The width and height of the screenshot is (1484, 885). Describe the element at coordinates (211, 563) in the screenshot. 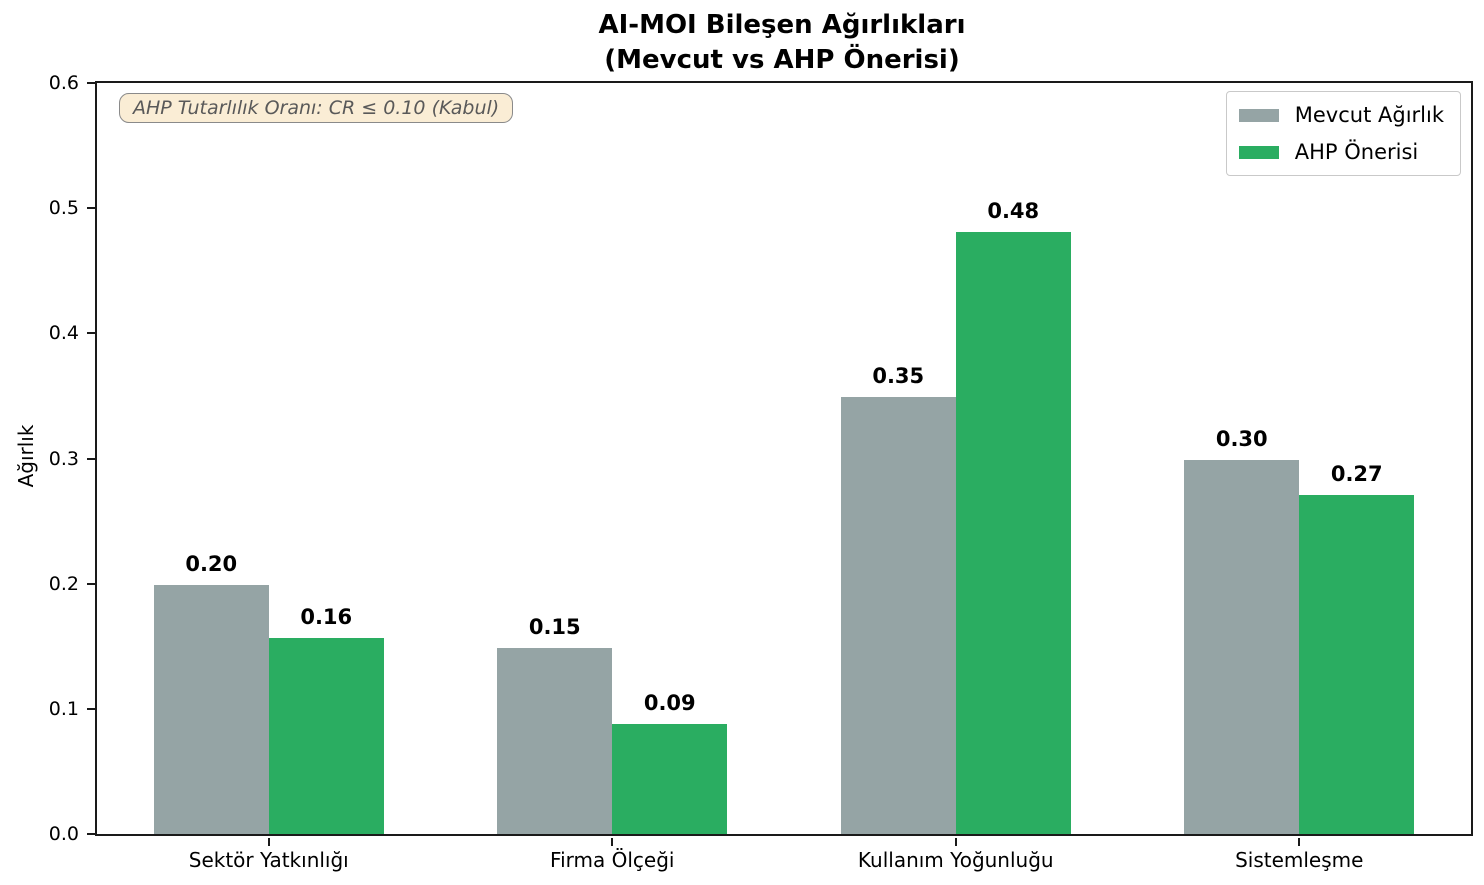

I see `bar-value-label-mevcut-1: 0.20` at that location.